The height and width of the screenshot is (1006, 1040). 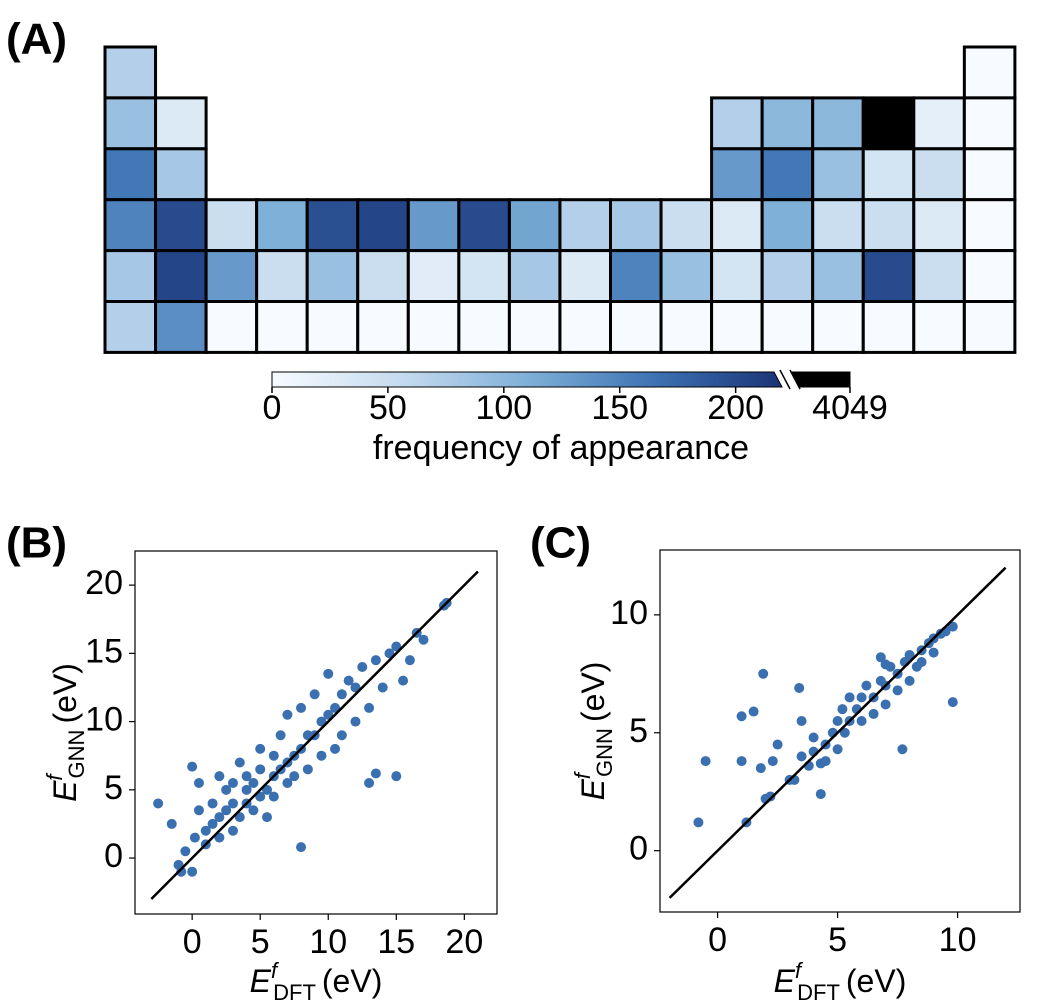 I want to click on reference-line, so click(x=314, y=735).